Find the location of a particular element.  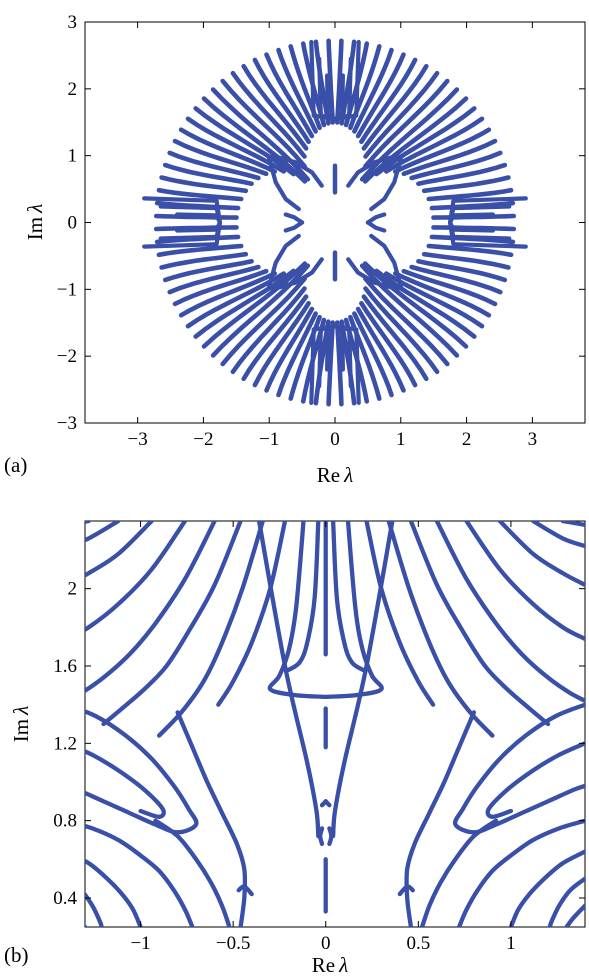

panel-b-x-tick-label: −1 is located at coordinates (140, 943).